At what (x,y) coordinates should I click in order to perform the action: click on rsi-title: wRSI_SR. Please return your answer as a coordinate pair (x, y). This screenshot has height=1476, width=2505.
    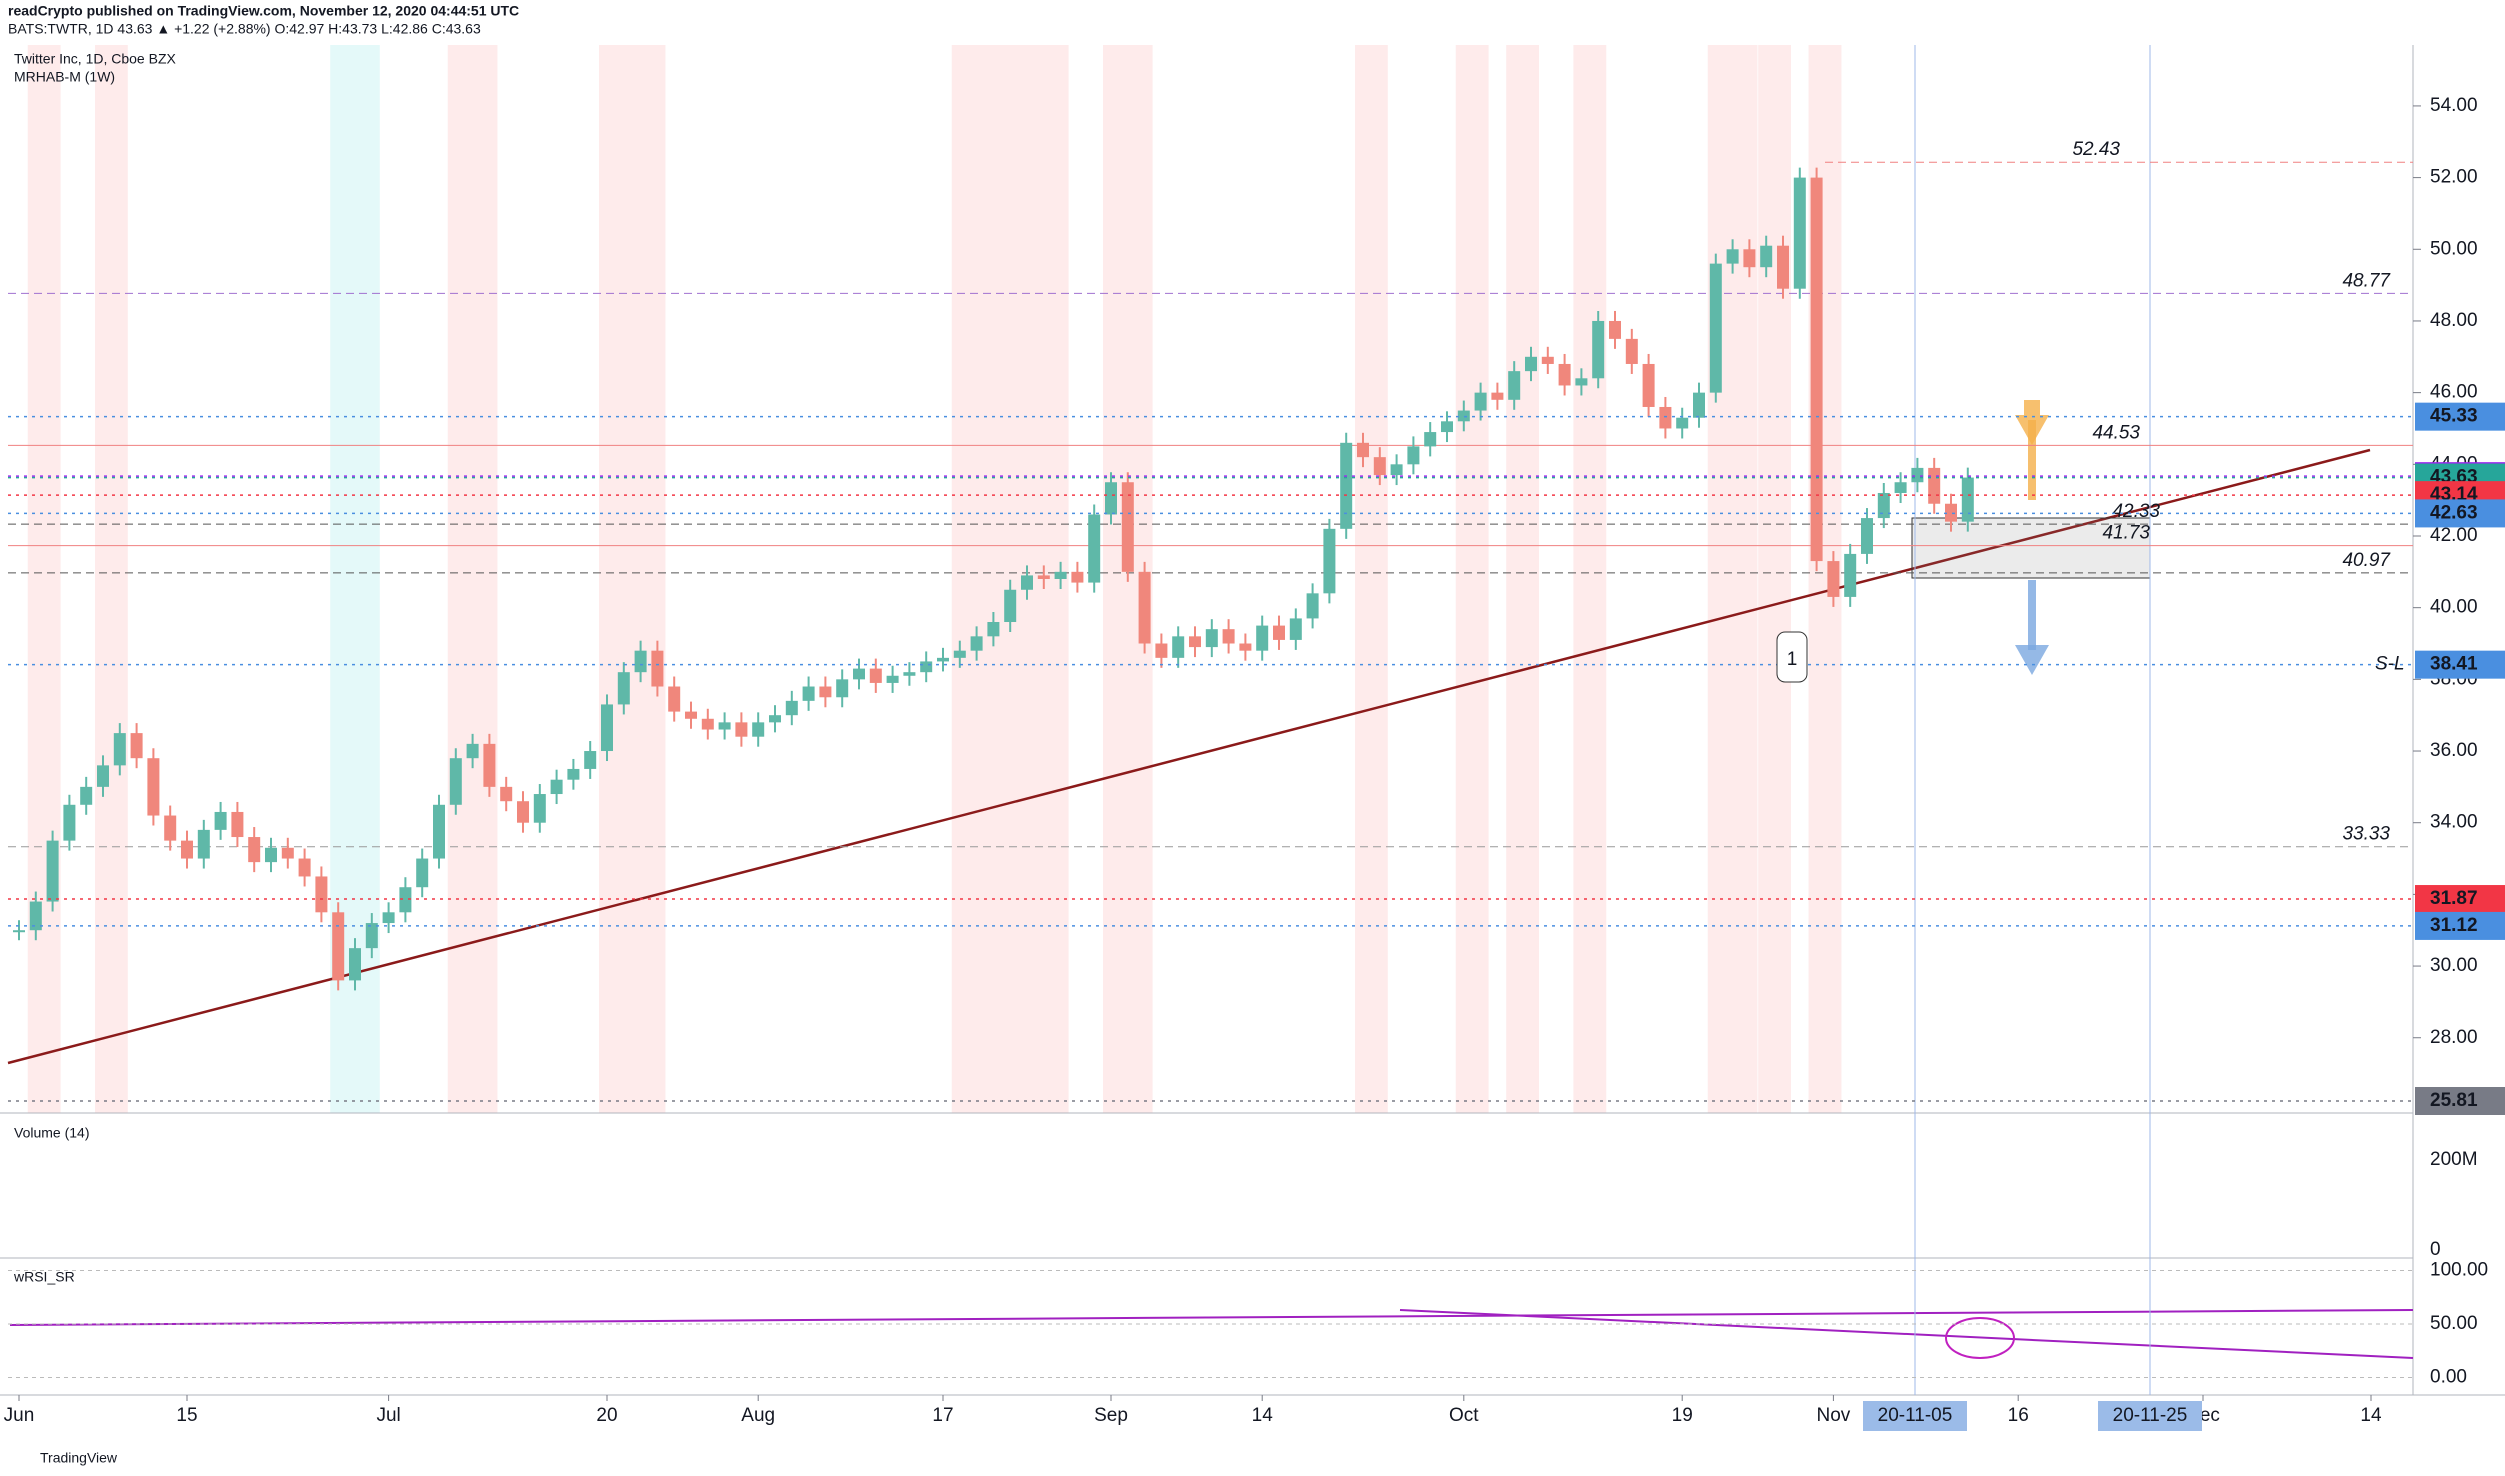
    Looking at the image, I should click on (44, 1277).